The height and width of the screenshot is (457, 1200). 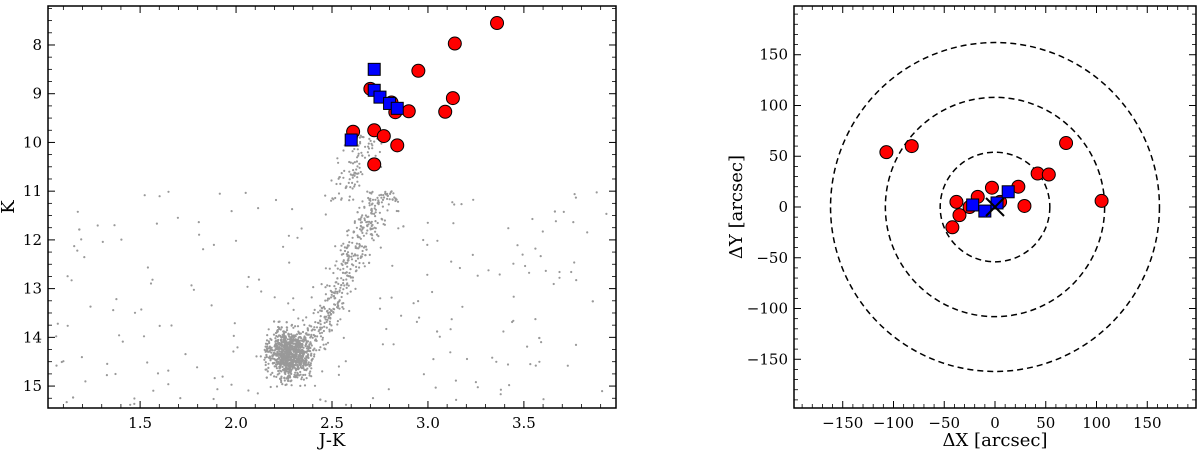 What do you see at coordinates (37, 45) in the screenshot?
I see `left-y-tick-label: 8` at bounding box center [37, 45].